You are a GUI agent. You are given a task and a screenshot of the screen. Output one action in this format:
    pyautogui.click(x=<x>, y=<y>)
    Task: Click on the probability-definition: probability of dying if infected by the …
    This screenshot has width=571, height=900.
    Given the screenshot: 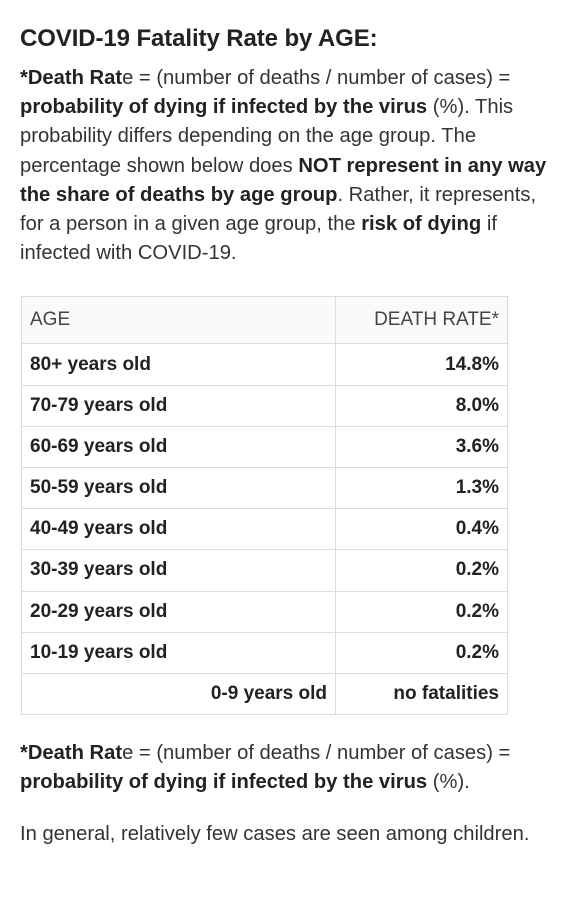 What is the action you would take?
    pyautogui.click(x=224, y=107)
    